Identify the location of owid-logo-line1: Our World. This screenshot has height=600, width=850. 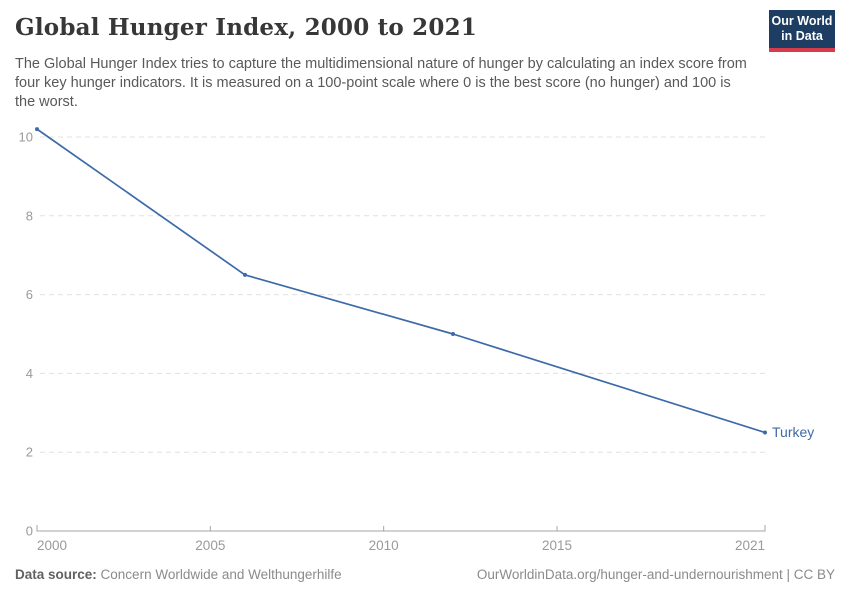
(802, 21).